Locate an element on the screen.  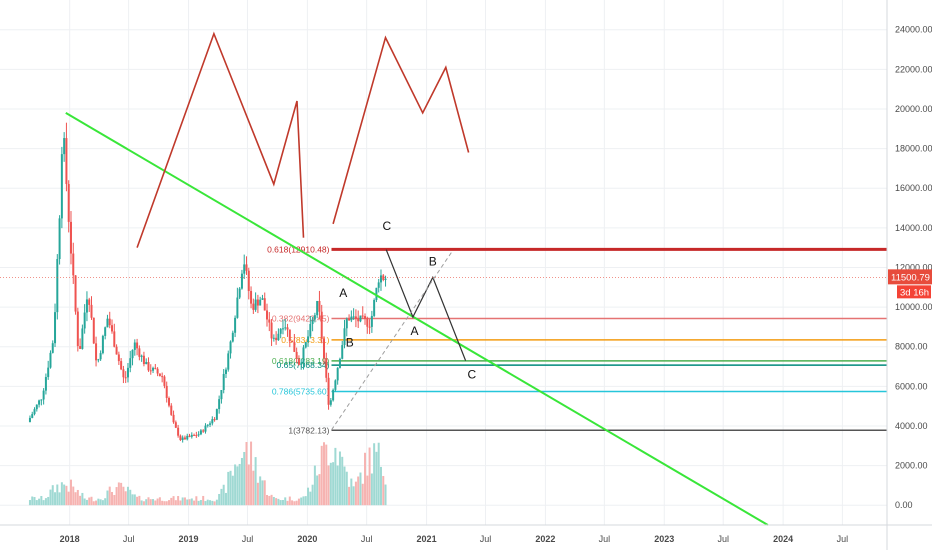
red-wave-drawing is located at coordinates (220, 139).